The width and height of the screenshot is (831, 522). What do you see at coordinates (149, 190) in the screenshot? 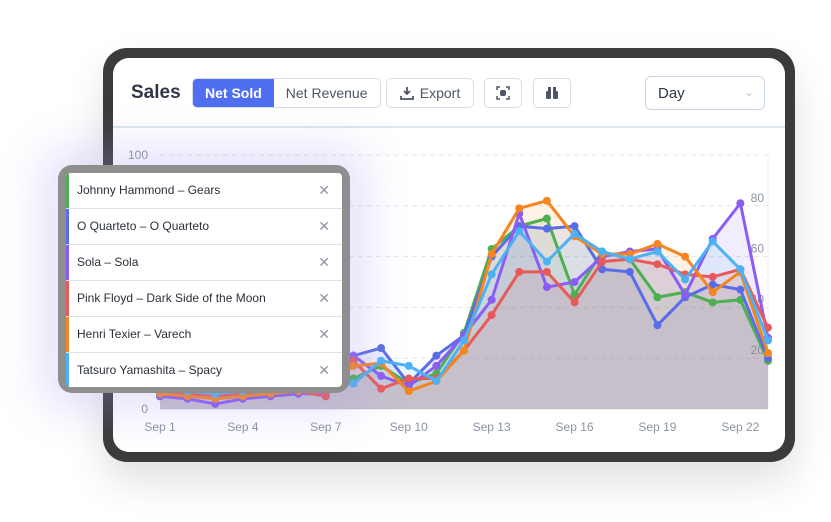
I see `legend-item-label: Johnny Hammond – Gears` at bounding box center [149, 190].